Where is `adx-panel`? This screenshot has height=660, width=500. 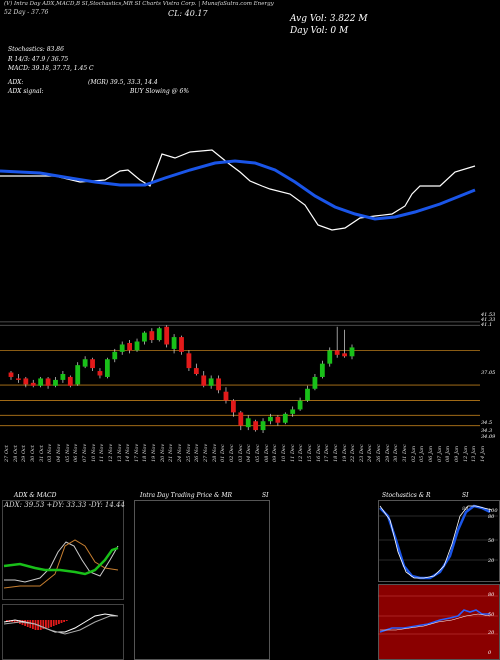
adx-panel is located at coordinates (63, 550).